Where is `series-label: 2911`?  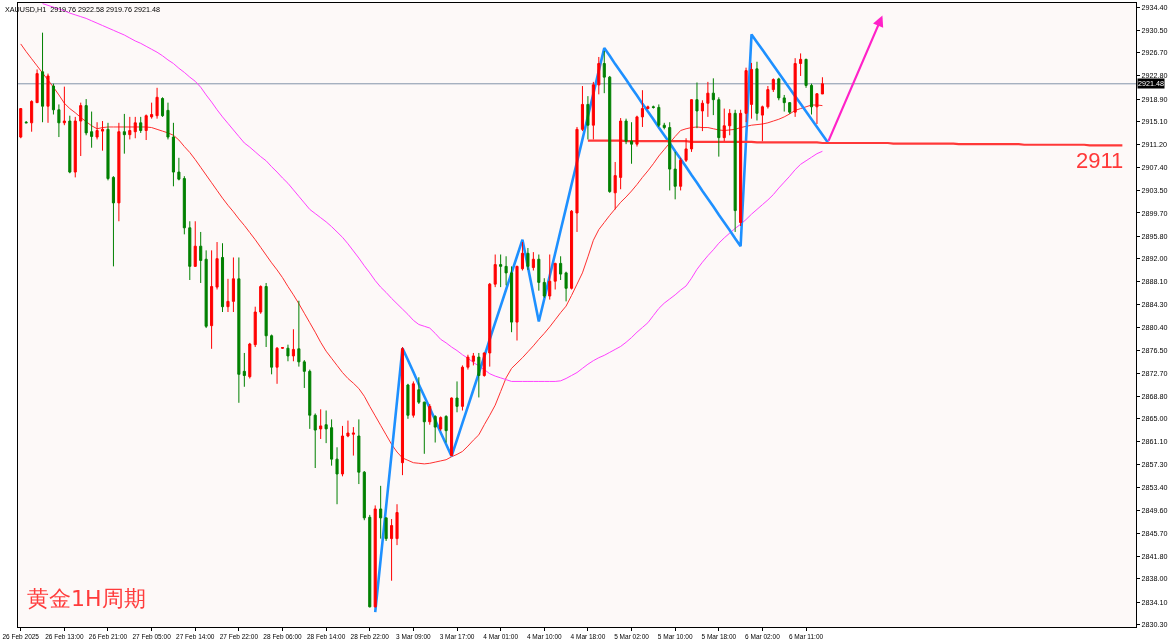 series-label: 2911 is located at coordinates (1100, 160).